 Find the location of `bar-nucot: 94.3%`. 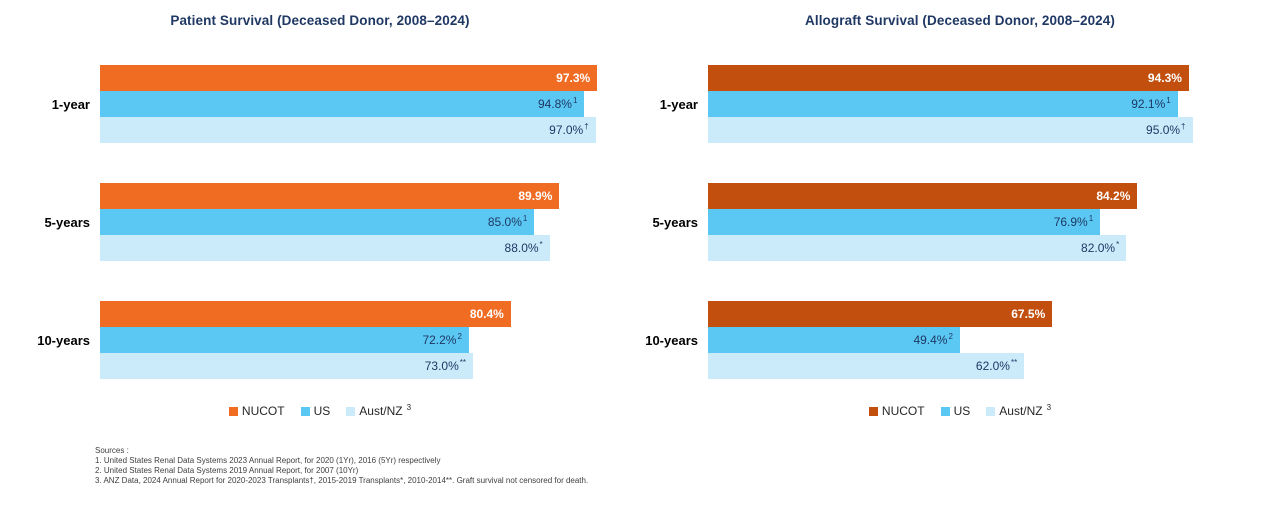

bar-nucot: 94.3% is located at coordinates (948, 78).